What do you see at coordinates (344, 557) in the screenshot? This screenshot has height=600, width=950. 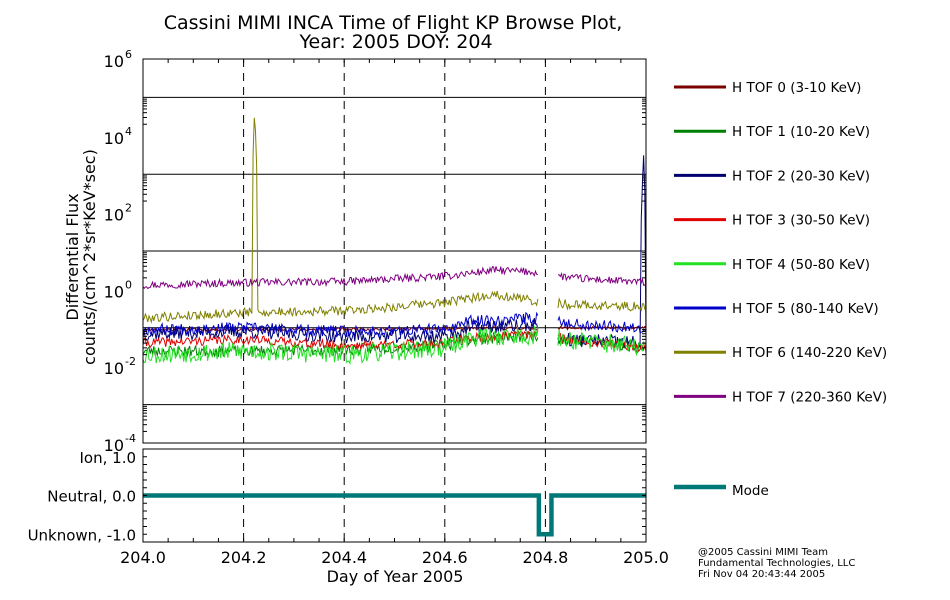 I see `x-tick-label: 204.4` at bounding box center [344, 557].